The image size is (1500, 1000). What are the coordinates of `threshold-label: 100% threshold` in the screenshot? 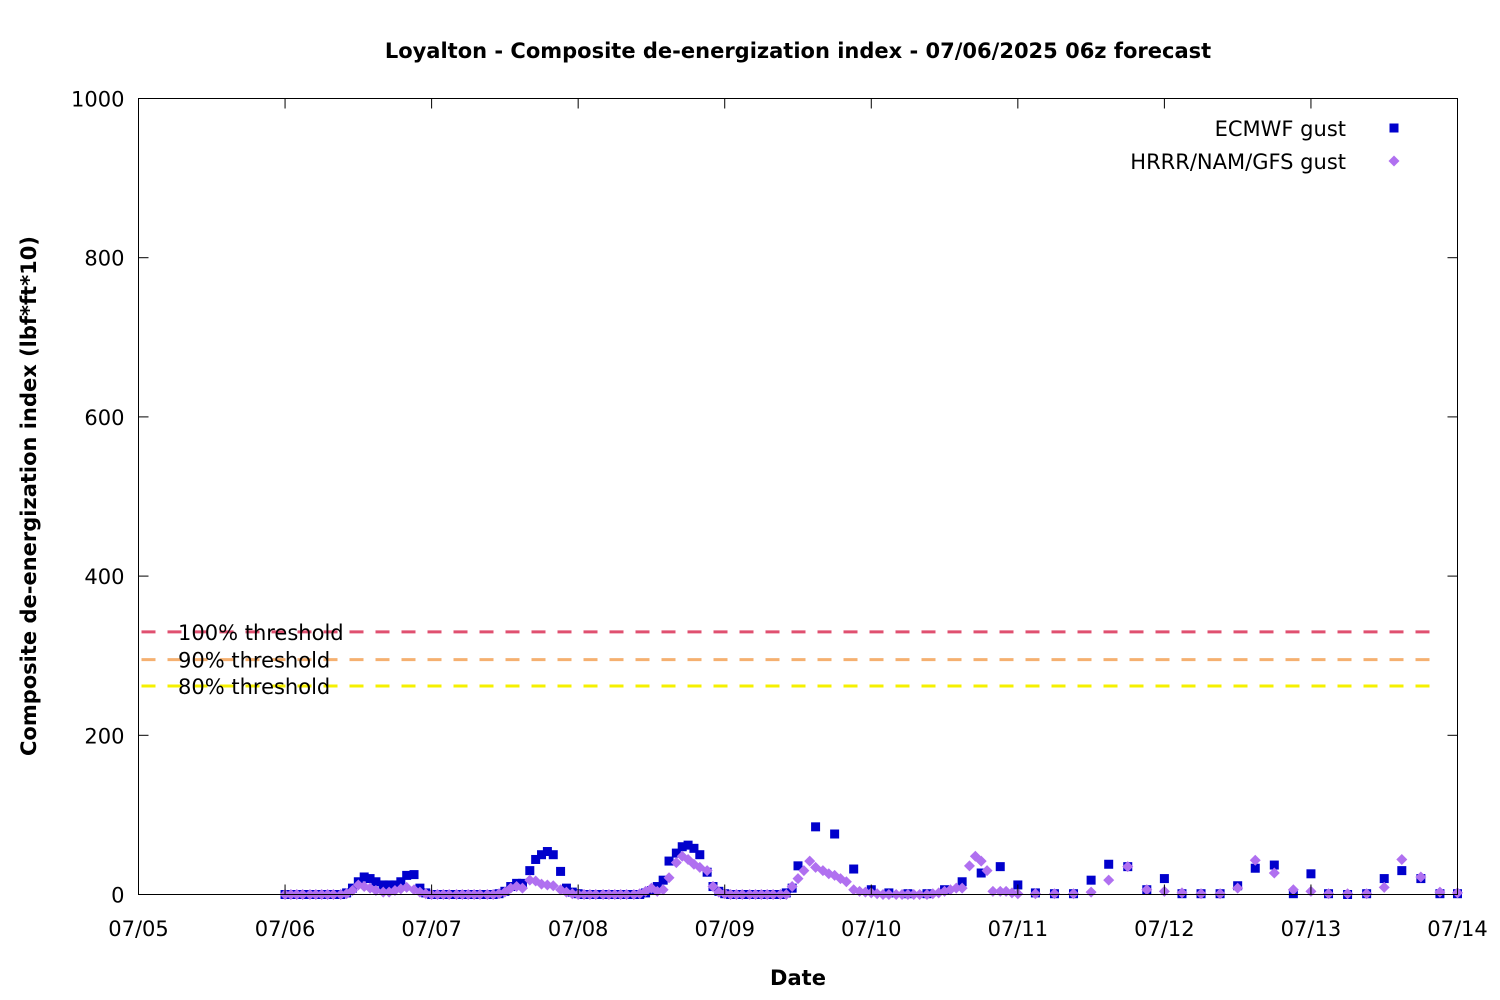 It's located at (261, 633).